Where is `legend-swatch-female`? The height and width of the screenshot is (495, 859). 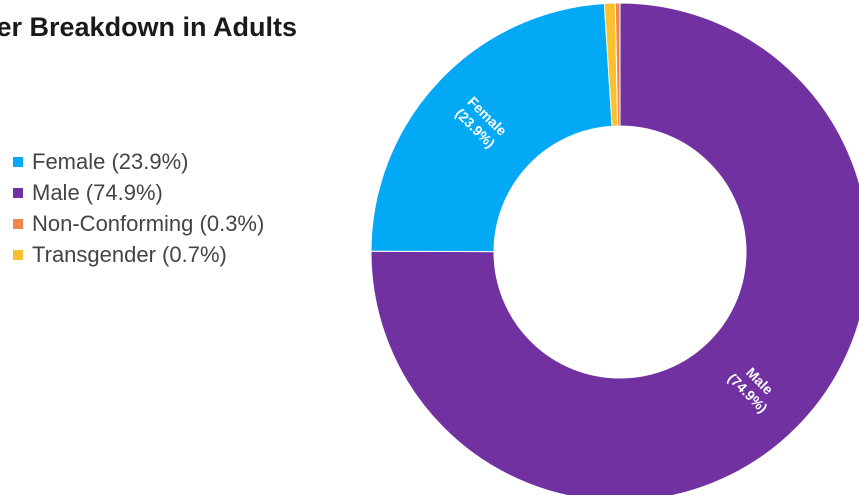
legend-swatch-female is located at coordinates (18, 161).